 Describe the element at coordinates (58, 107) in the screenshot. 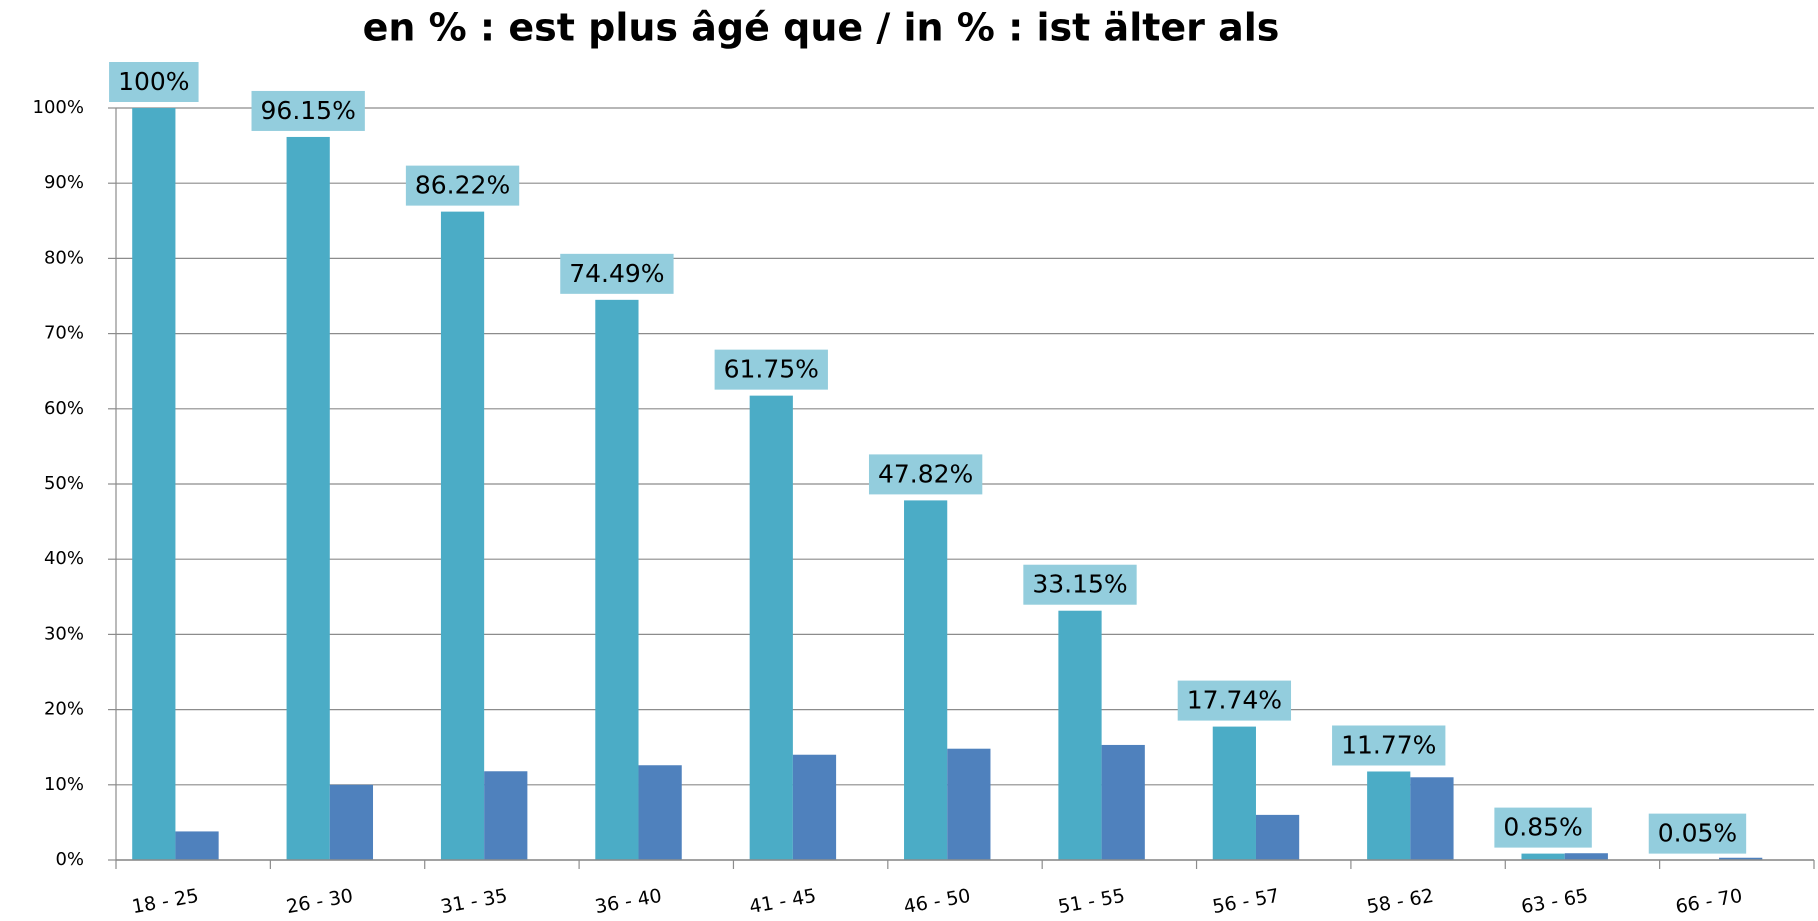

I see `y-tick-label: 100%` at that location.